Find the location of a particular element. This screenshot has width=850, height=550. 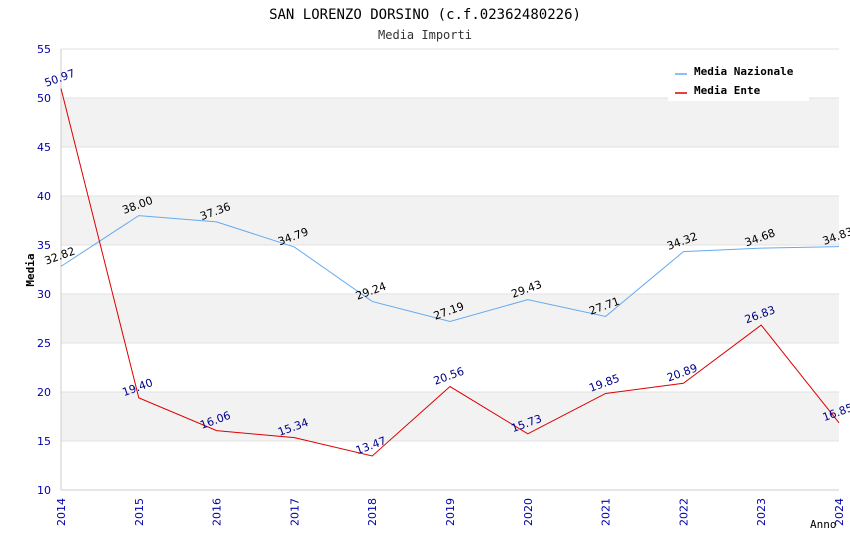

y-tick-label: 50 is located at coordinates (44, 98).